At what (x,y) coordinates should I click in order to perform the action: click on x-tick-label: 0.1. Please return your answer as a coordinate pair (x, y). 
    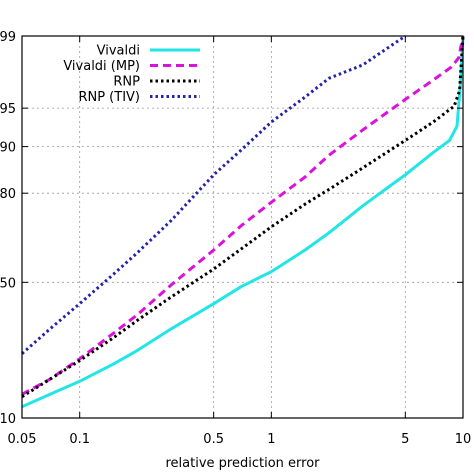
    Looking at the image, I should click on (79, 439).